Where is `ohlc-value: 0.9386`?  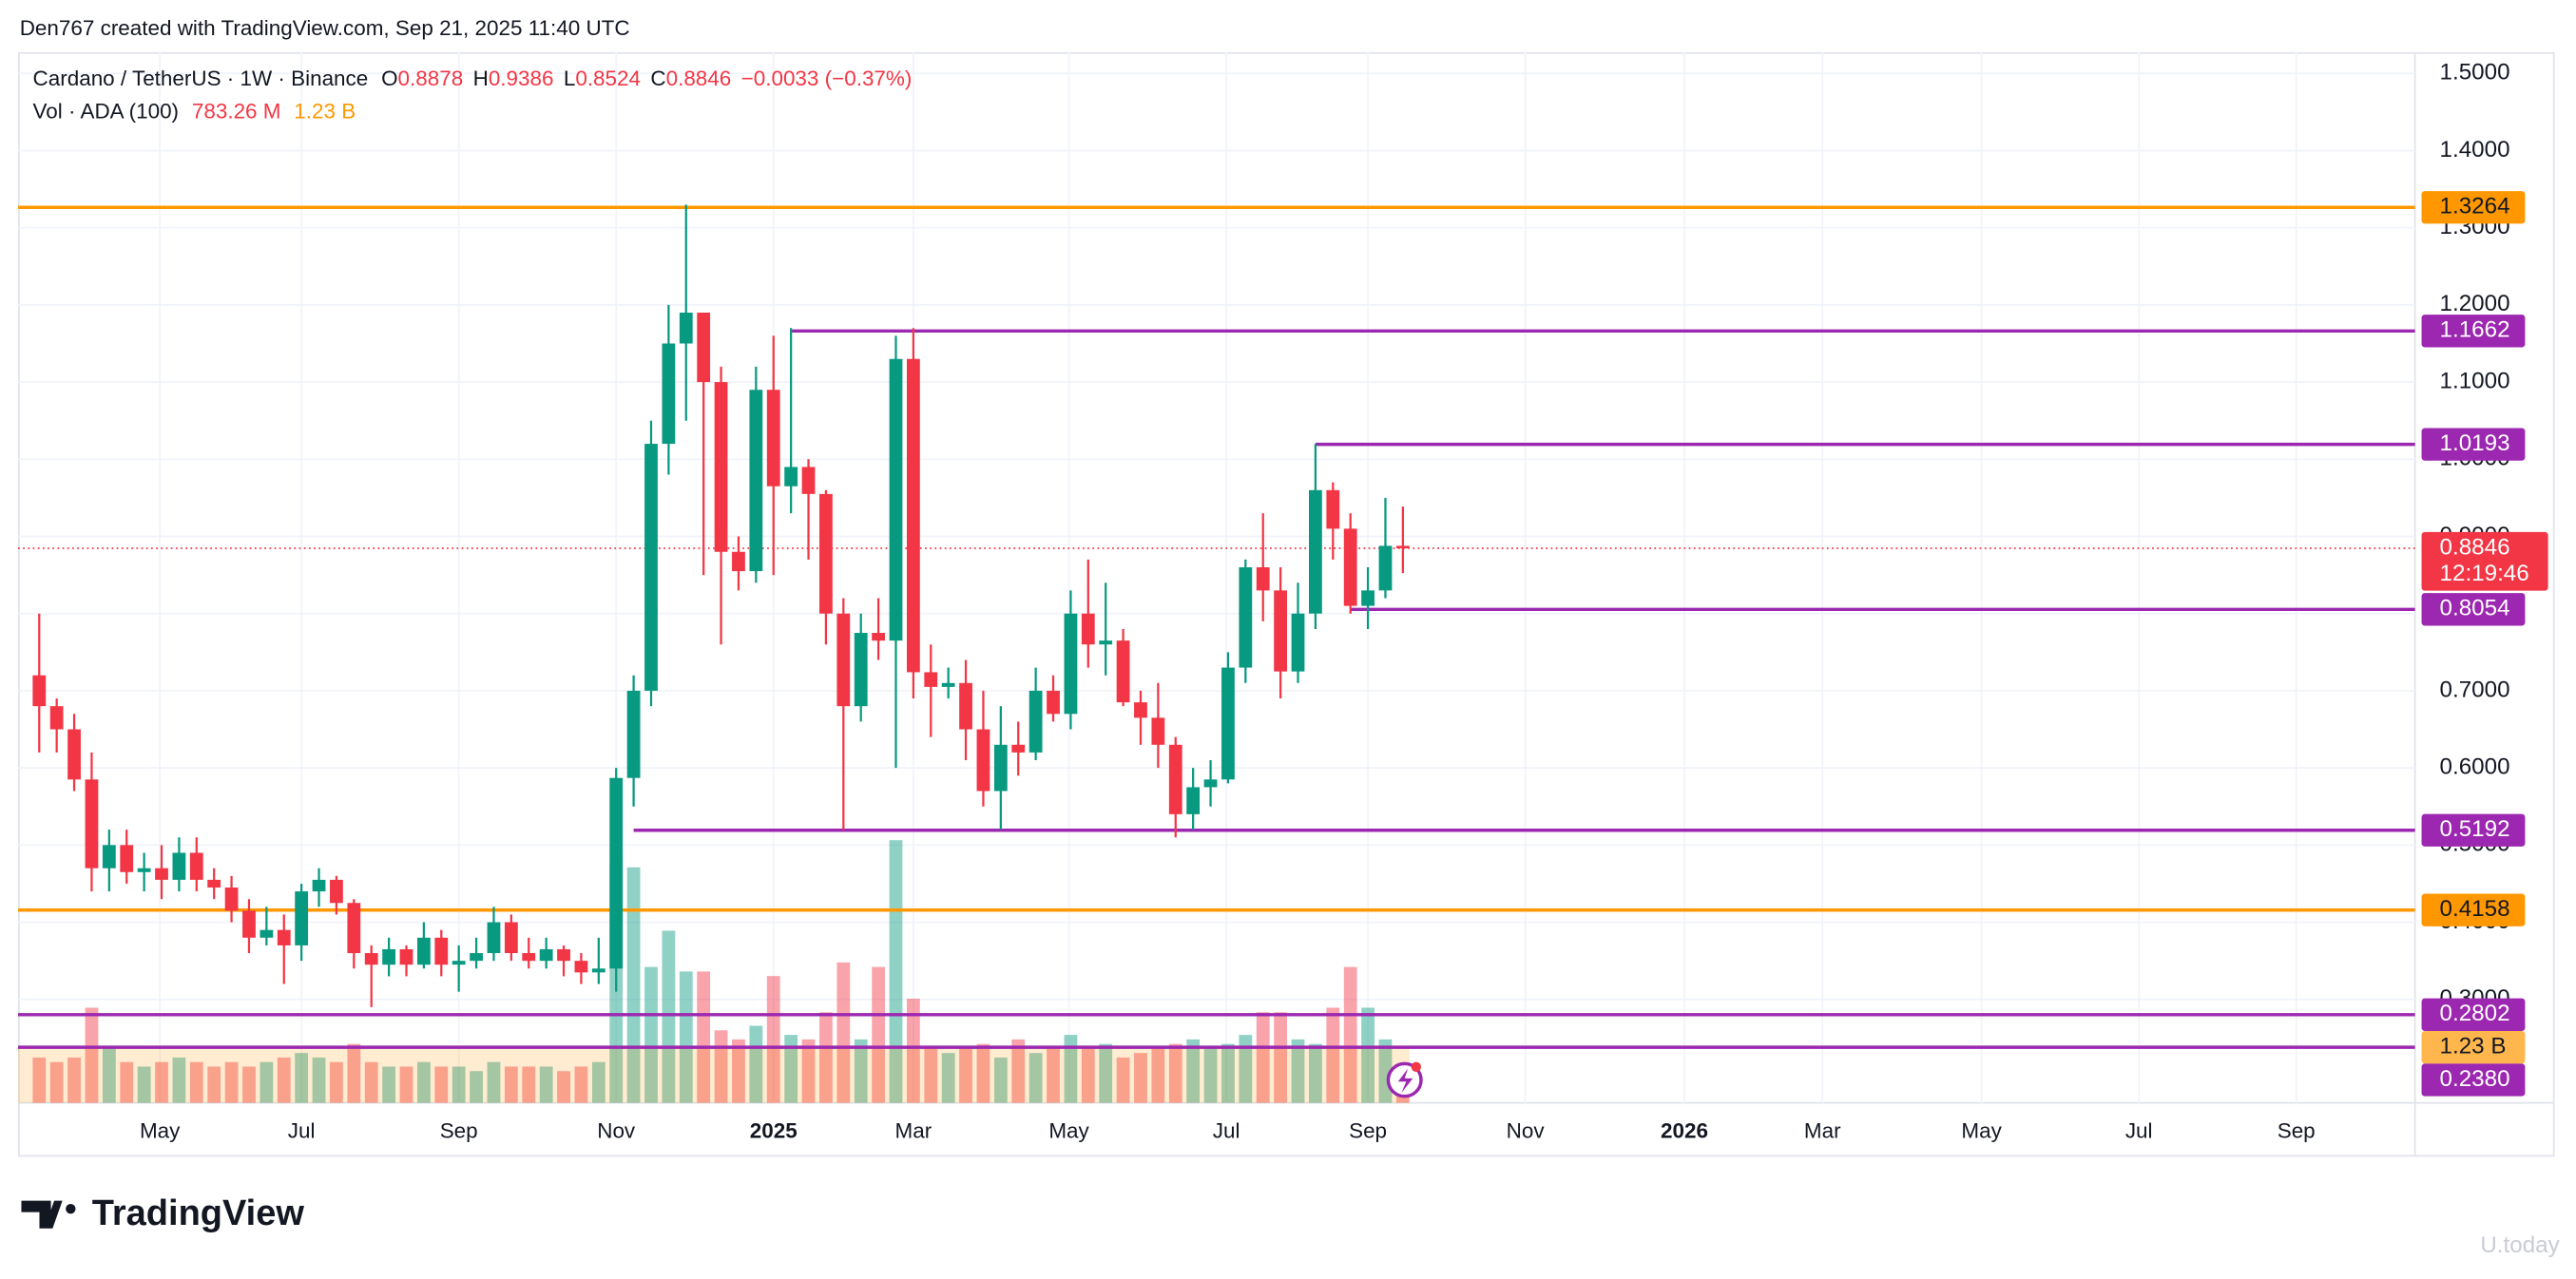 ohlc-value: 0.9386 is located at coordinates (521, 78).